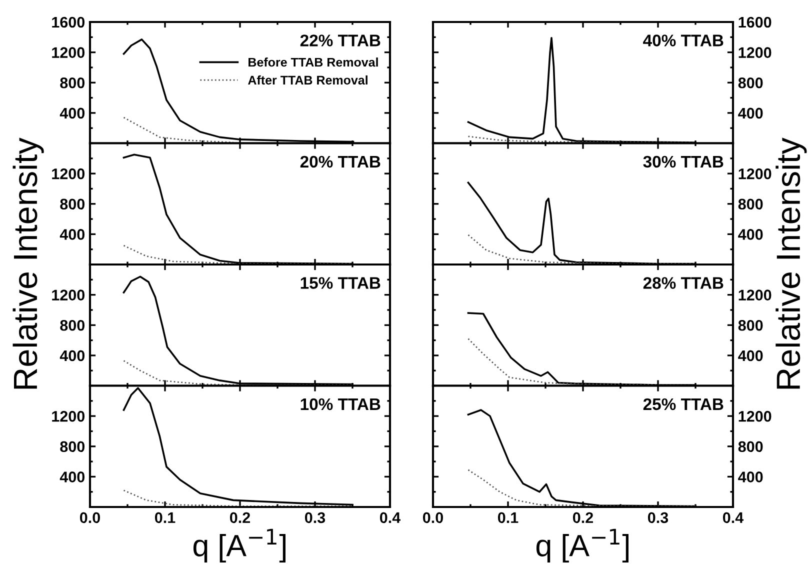 This screenshot has height=575, width=809. Describe the element at coordinates (340, 404) in the screenshot. I see `text: 10% TTAB` at that location.